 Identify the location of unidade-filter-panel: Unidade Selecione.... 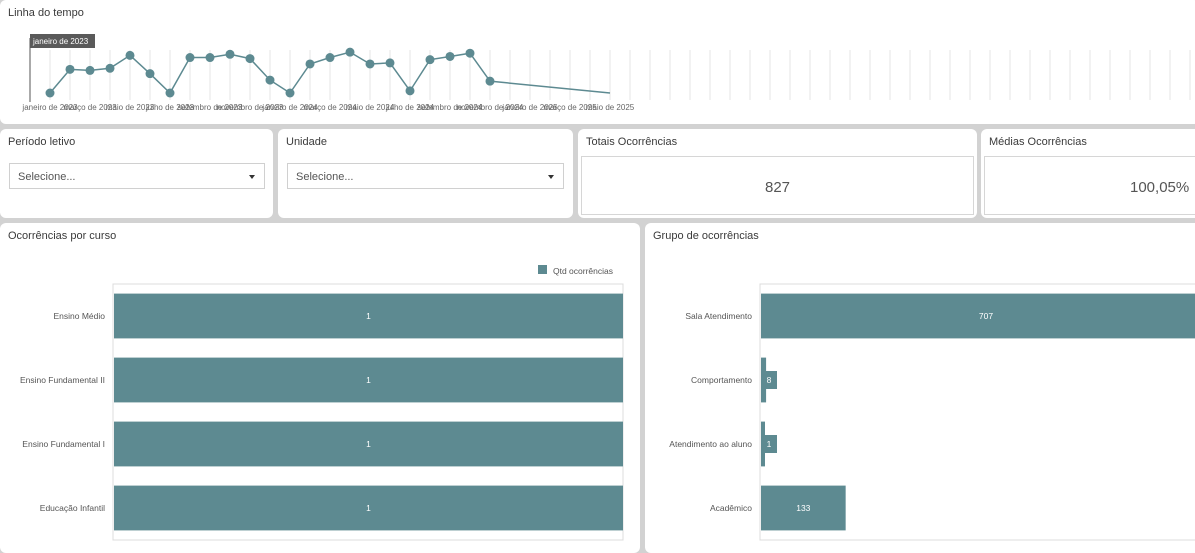
(425, 173).